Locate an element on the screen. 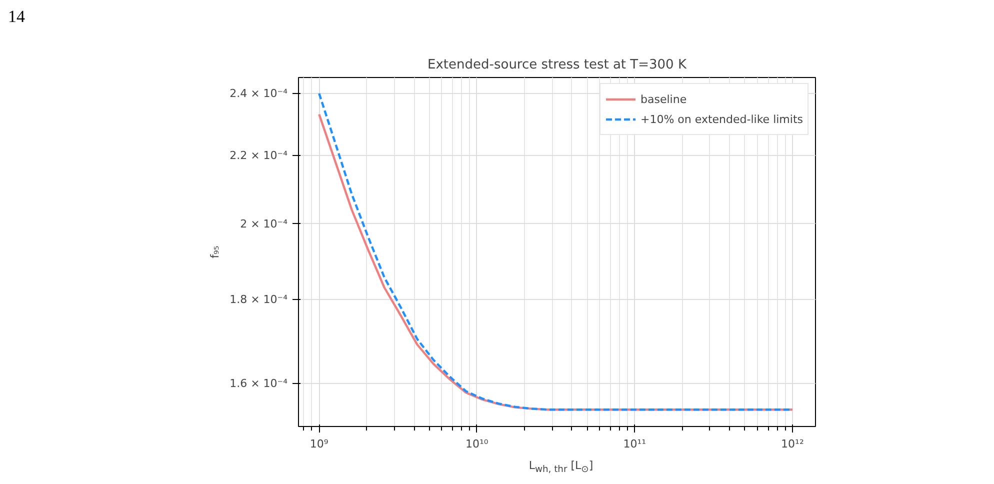  y-tick-label: 2.2 × 10⁻⁴ is located at coordinates (259, 155).